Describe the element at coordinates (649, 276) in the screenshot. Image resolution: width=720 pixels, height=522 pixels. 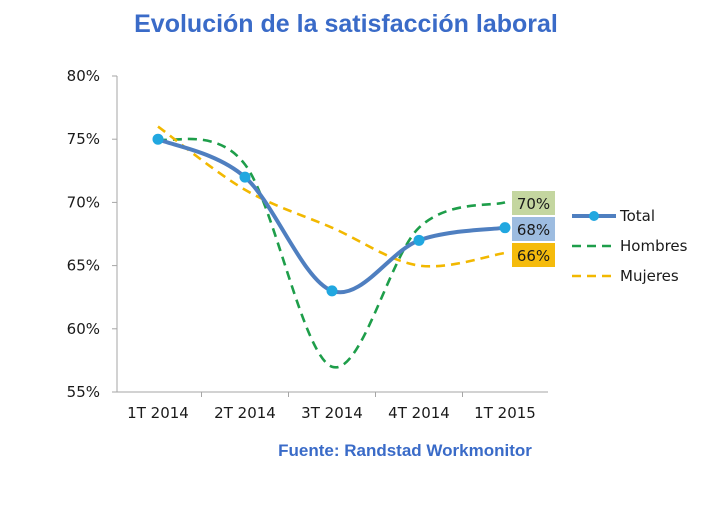
I see `legend-label-mujeres: Mujeres` at that location.